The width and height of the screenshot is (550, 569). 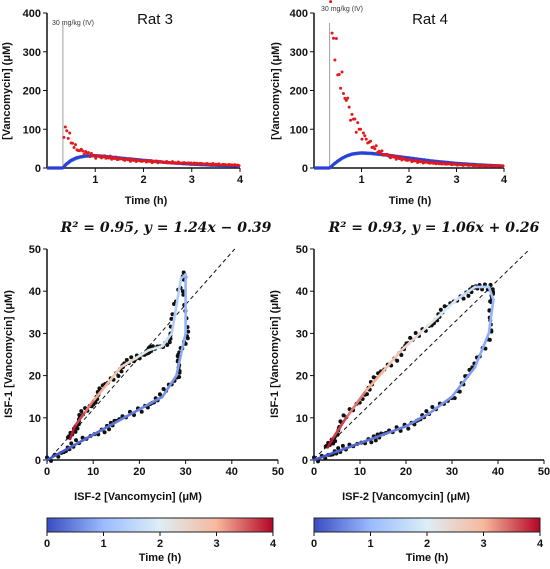 What do you see at coordinates (160, 558) in the screenshot?
I see `colorbar-label: Time (h)` at bounding box center [160, 558].